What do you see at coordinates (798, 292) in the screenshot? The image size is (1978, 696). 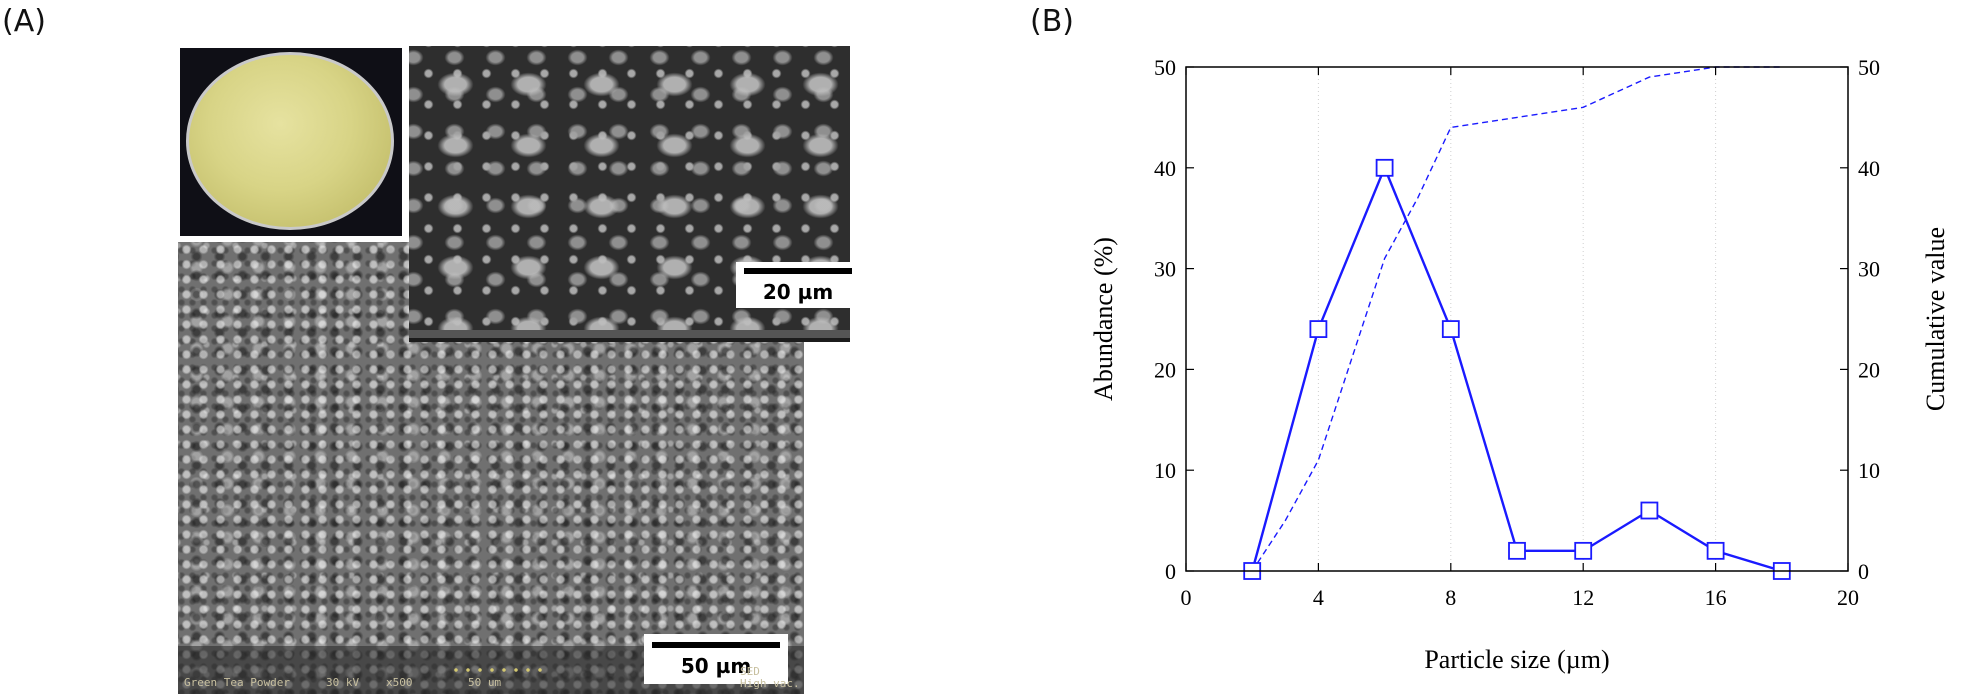 I see `scale-bar-label: 20 µm` at bounding box center [798, 292].